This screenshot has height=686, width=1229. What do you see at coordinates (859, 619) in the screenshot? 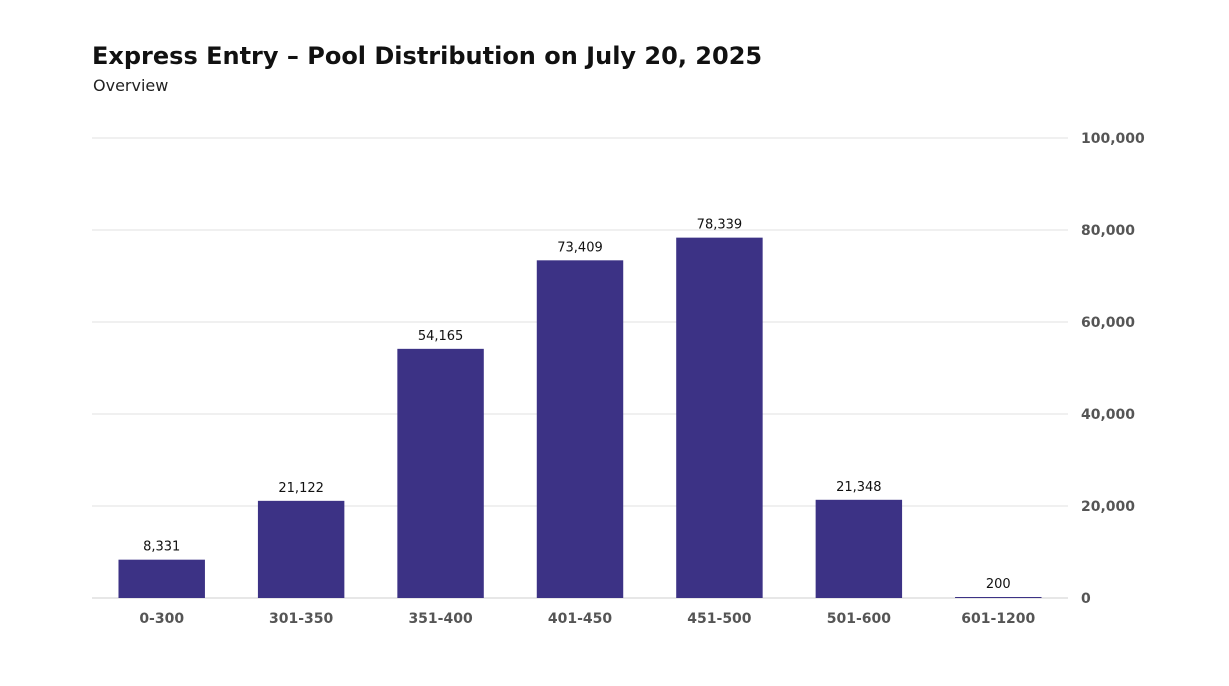
I see `x-tick-label: 501-600` at bounding box center [859, 619].